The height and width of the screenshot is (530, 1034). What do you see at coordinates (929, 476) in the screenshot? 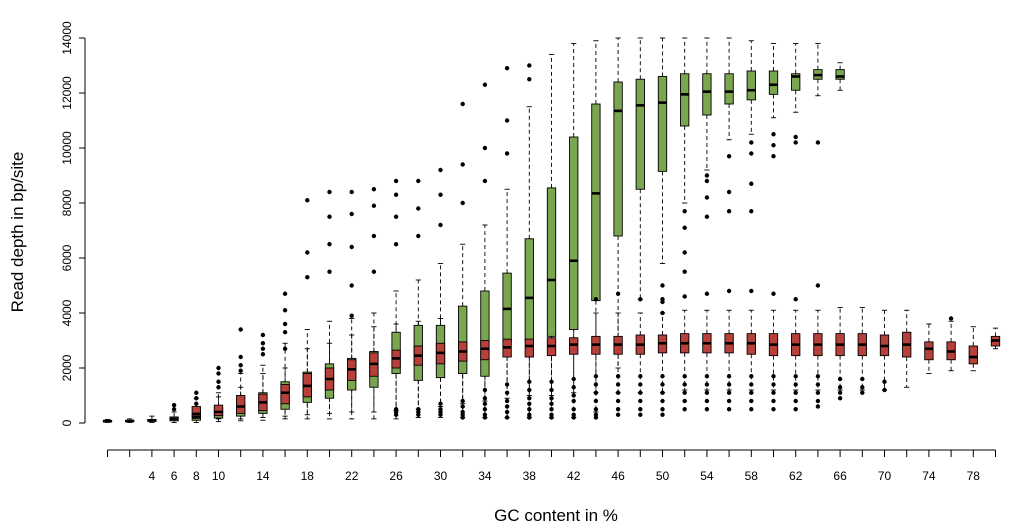
I see `x-tick-label: 74` at bounding box center [929, 476].